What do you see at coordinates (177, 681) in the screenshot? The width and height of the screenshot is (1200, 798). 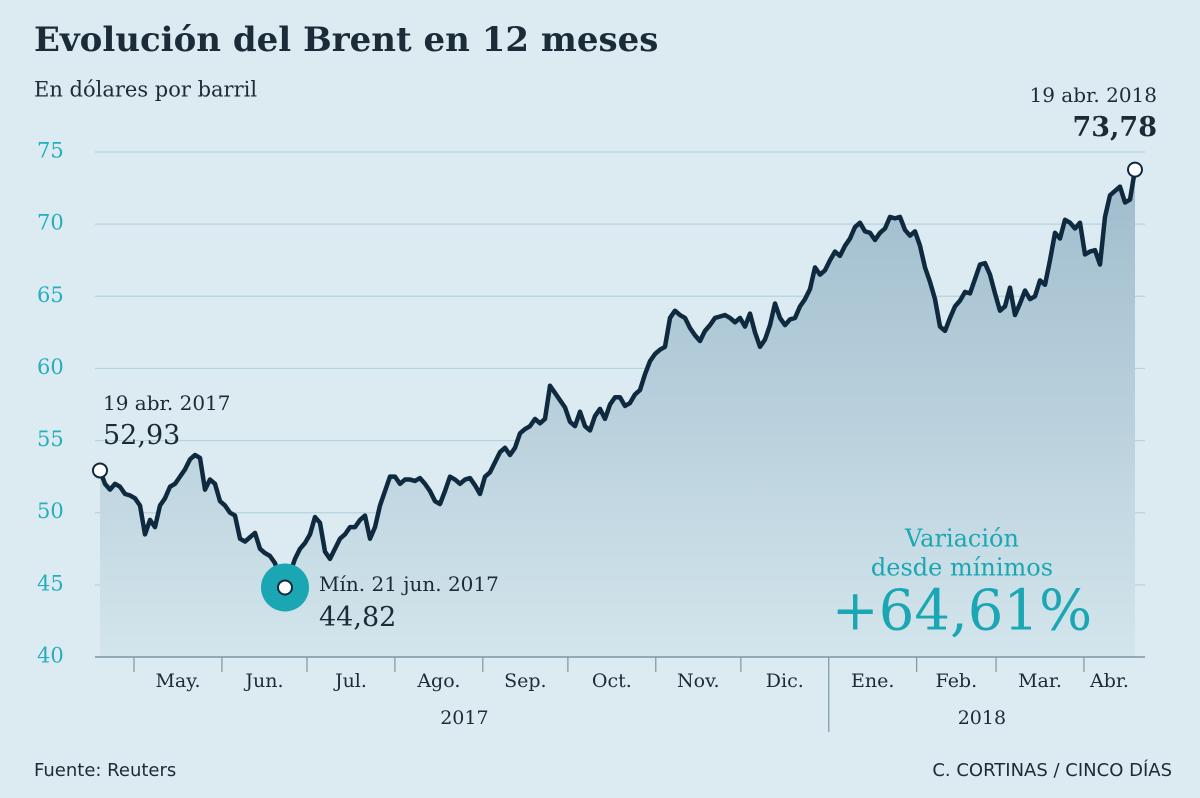 I see `month-label: May.` at bounding box center [177, 681].